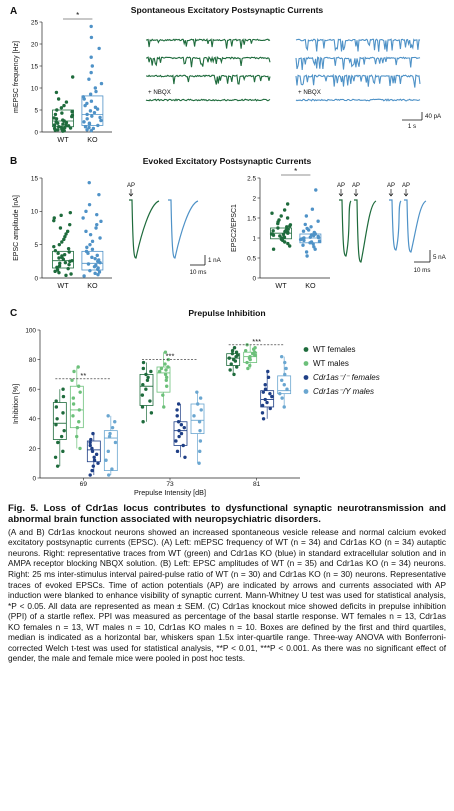 Image resolution: width=454 pixels, height=811 pixels. What do you see at coordinates (35, 88) in the screenshot?
I see `a-dotplot-ytick-label: 10` at bounding box center [35, 88].